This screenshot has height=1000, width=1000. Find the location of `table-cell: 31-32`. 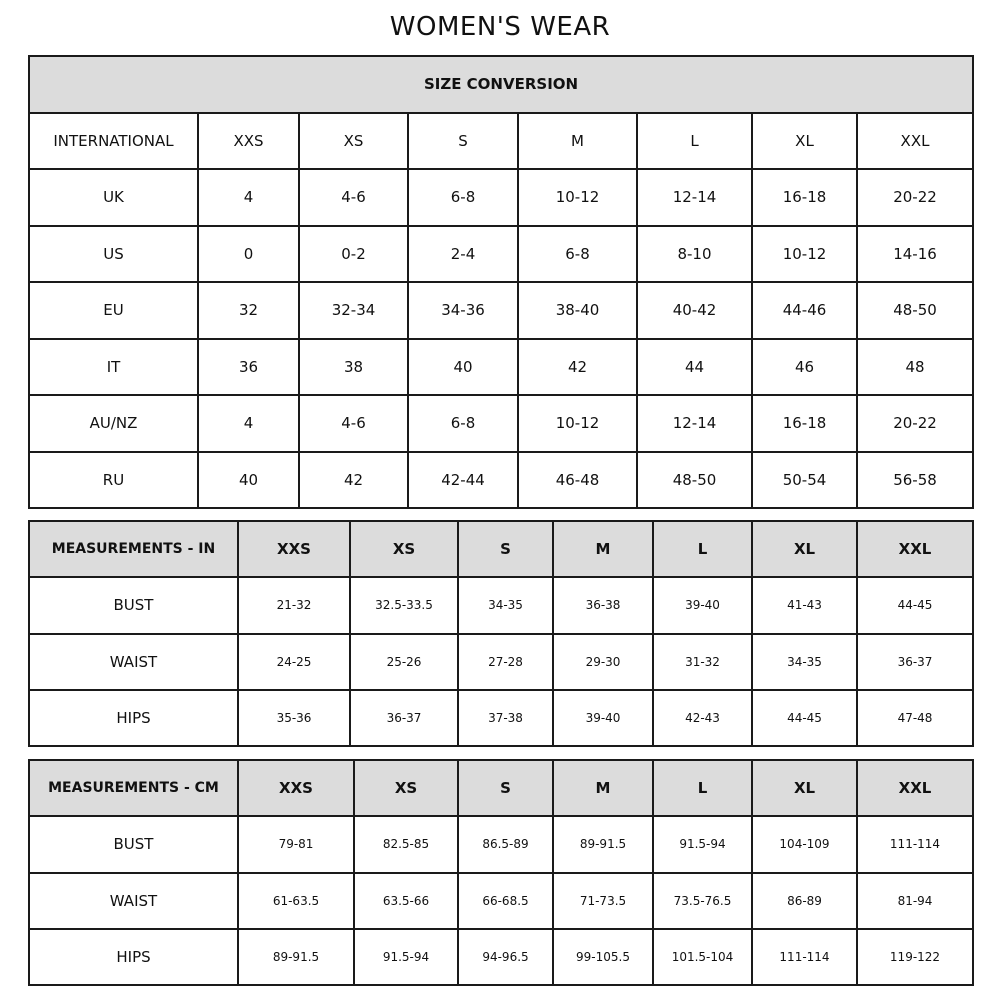

table-cell: 31-32 is located at coordinates (702, 661).